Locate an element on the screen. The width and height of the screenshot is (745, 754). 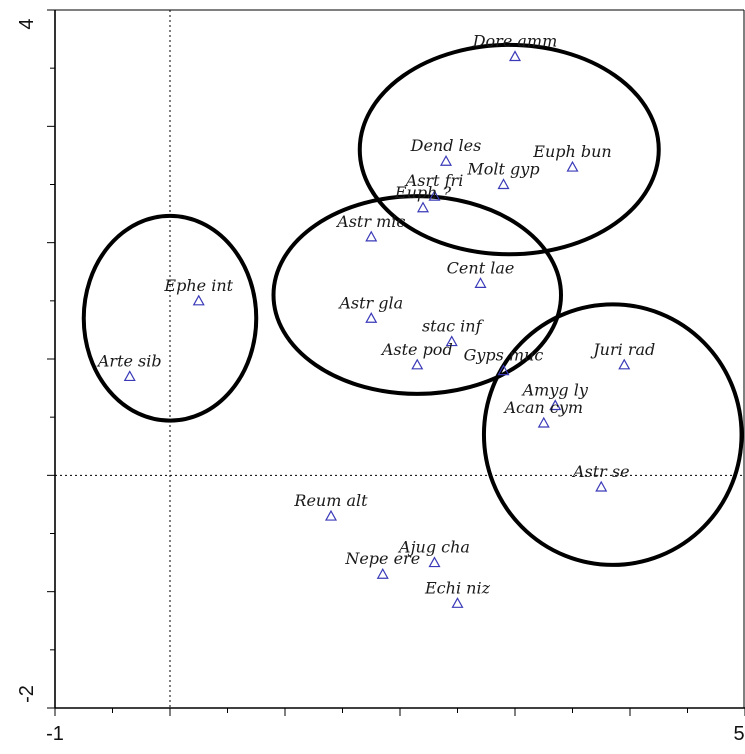
data-point-label: Amyg ly is located at coordinates (555, 390).